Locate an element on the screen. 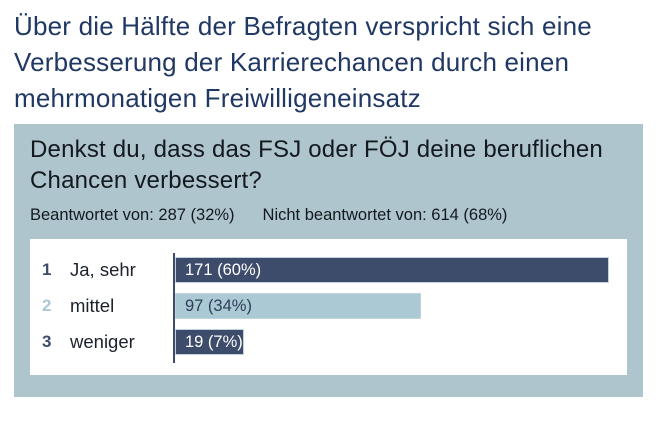  chart-axis-line is located at coordinates (174, 308).